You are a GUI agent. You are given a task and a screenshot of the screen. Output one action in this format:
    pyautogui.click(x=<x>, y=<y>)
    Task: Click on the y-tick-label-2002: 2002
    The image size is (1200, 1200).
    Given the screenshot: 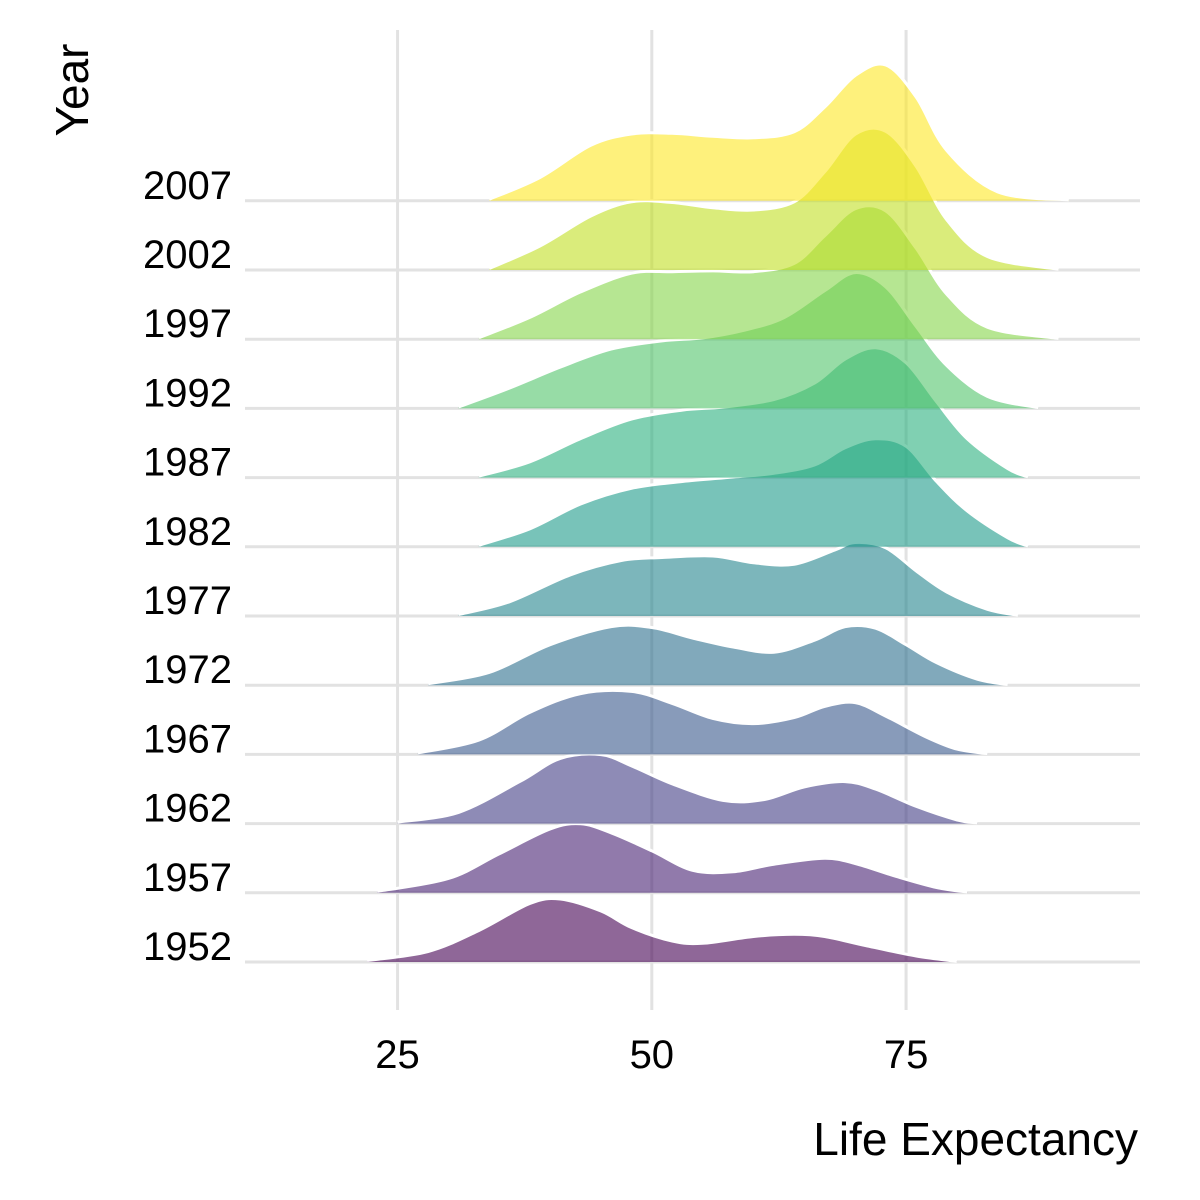 What is the action you would take?
    pyautogui.click(x=187, y=255)
    